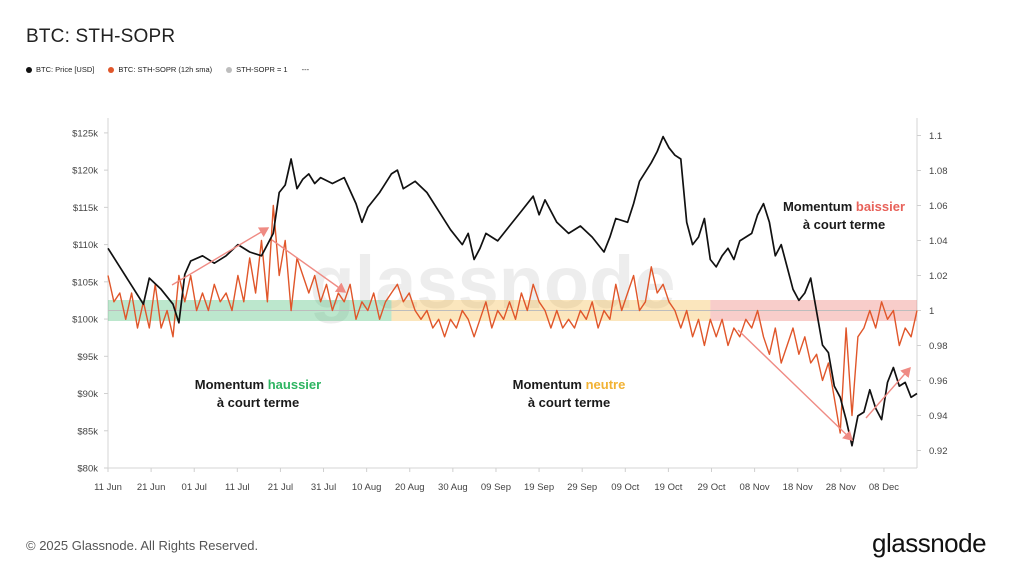  Describe the element at coordinates (938, 276) in the screenshot. I see `y-right-tick-label: 1.02` at that location.